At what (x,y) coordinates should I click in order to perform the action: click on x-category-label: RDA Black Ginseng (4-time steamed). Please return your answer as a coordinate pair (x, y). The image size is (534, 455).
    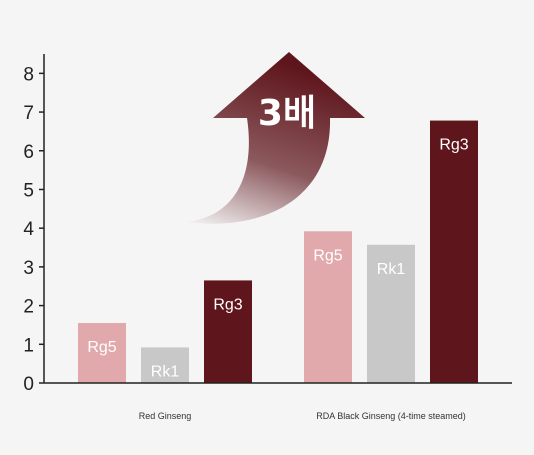
    Looking at the image, I should click on (391, 416).